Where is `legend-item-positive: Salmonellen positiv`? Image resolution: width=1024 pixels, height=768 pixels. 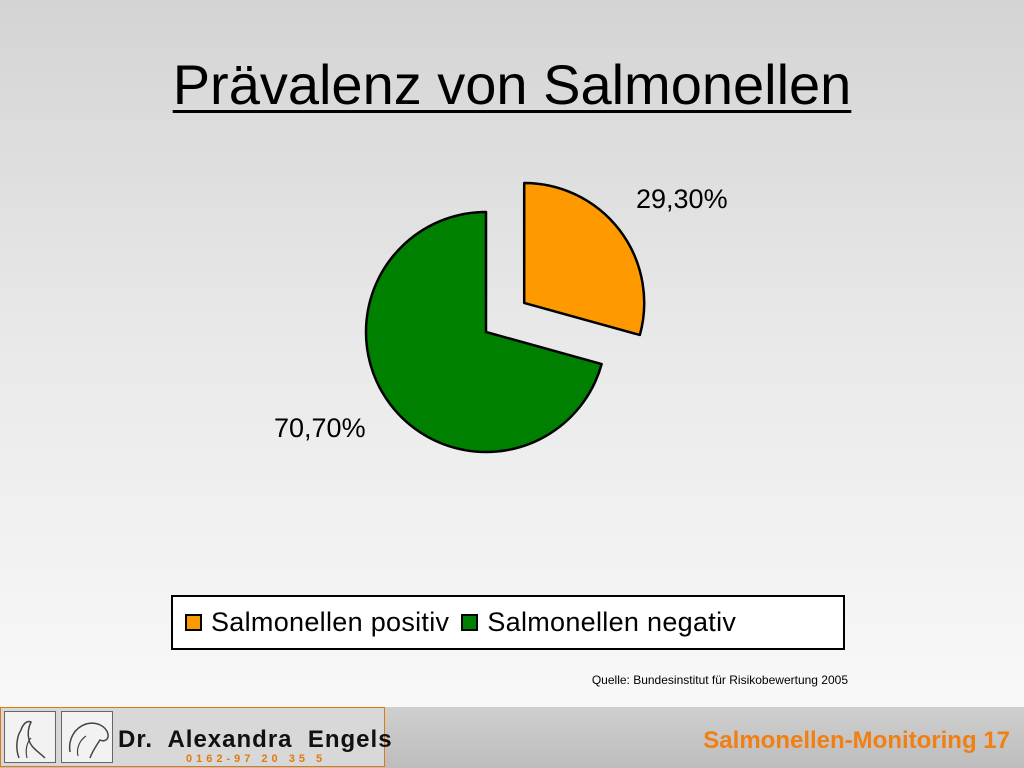
legend-item-positive: Salmonellen positiv is located at coordinates (317, 622).